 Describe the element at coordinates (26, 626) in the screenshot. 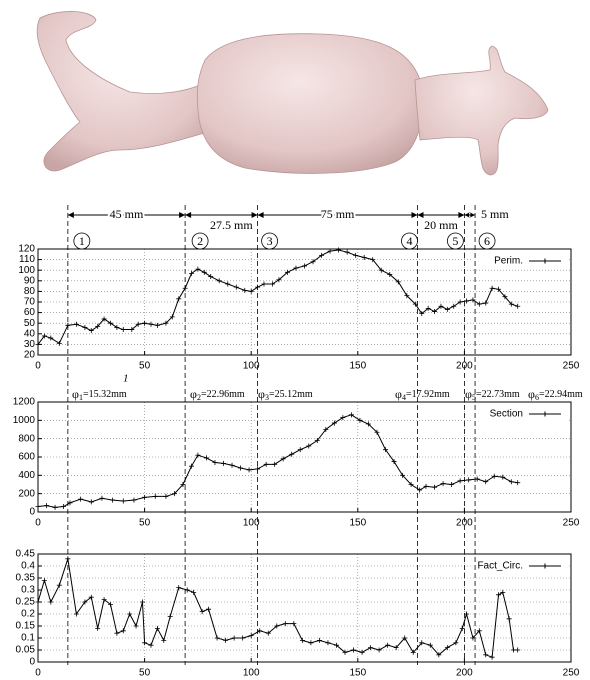

I see `y-tick-label: 0.15` at that location.